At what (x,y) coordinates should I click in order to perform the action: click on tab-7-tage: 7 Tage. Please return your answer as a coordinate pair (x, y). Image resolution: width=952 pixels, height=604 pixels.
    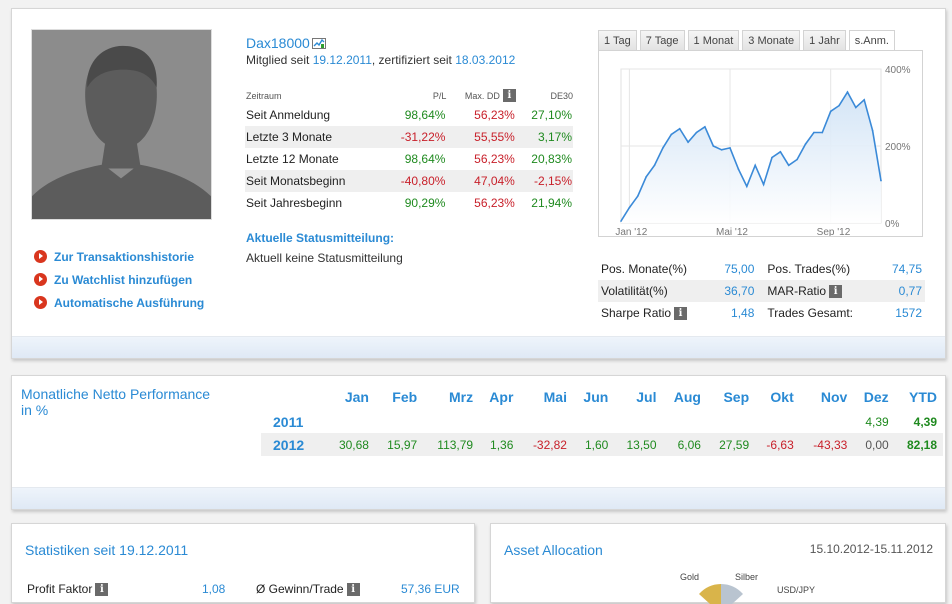
    Looking at the image, I should click on (662, 40).